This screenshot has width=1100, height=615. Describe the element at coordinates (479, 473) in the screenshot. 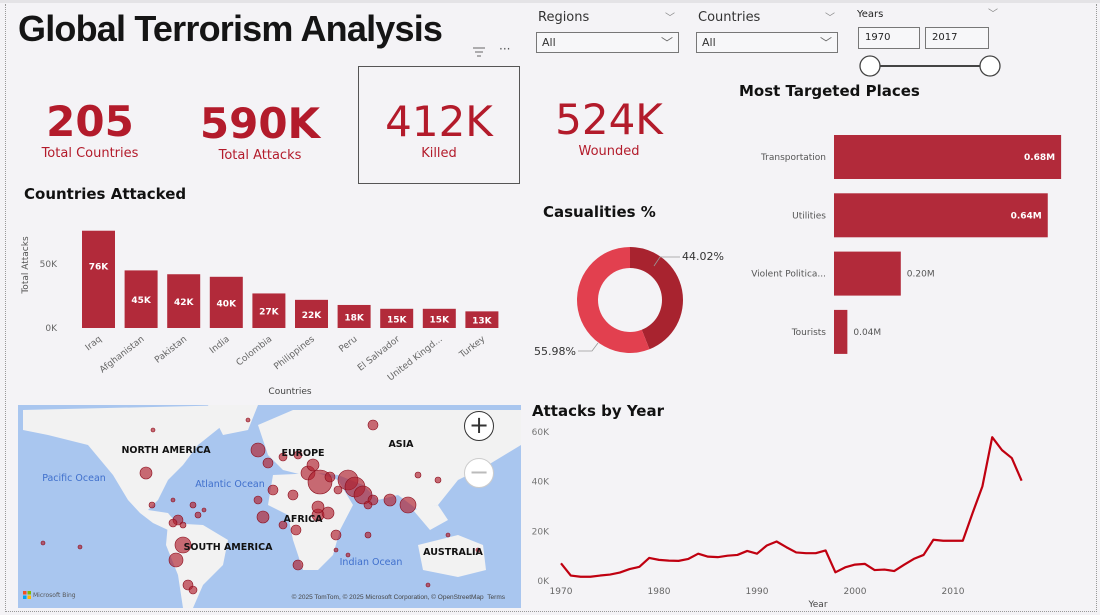

I see `zoom-out-button: −` at that location.